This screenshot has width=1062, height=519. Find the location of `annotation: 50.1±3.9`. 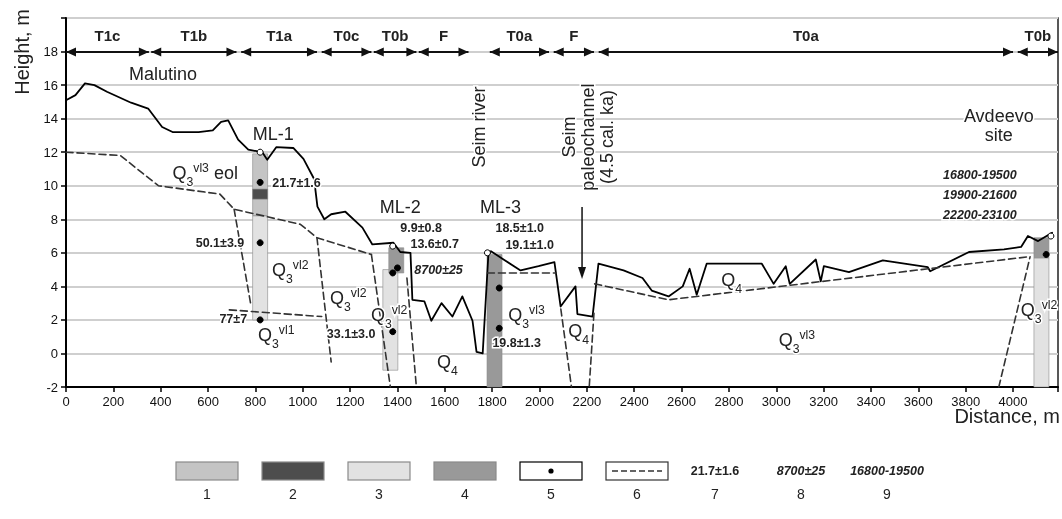

annotation: 50.1±3.9 is located at coordinates (220, 243).